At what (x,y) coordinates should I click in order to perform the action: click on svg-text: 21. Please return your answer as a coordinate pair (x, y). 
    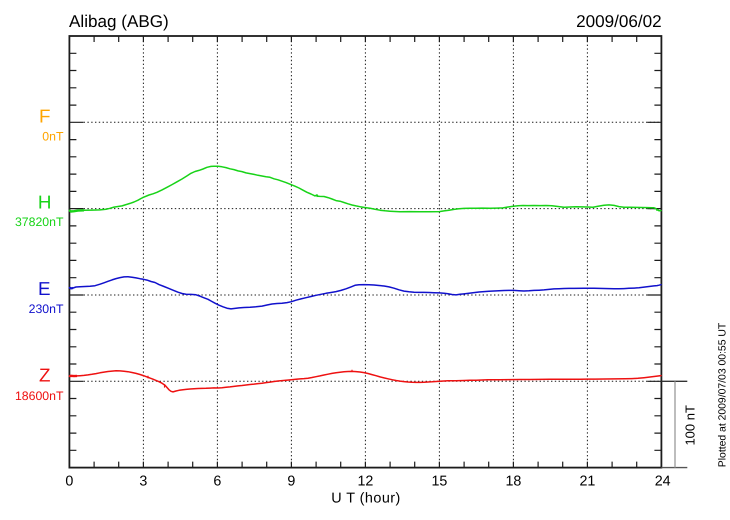
    Looking at the image, I should click on (587, 482).